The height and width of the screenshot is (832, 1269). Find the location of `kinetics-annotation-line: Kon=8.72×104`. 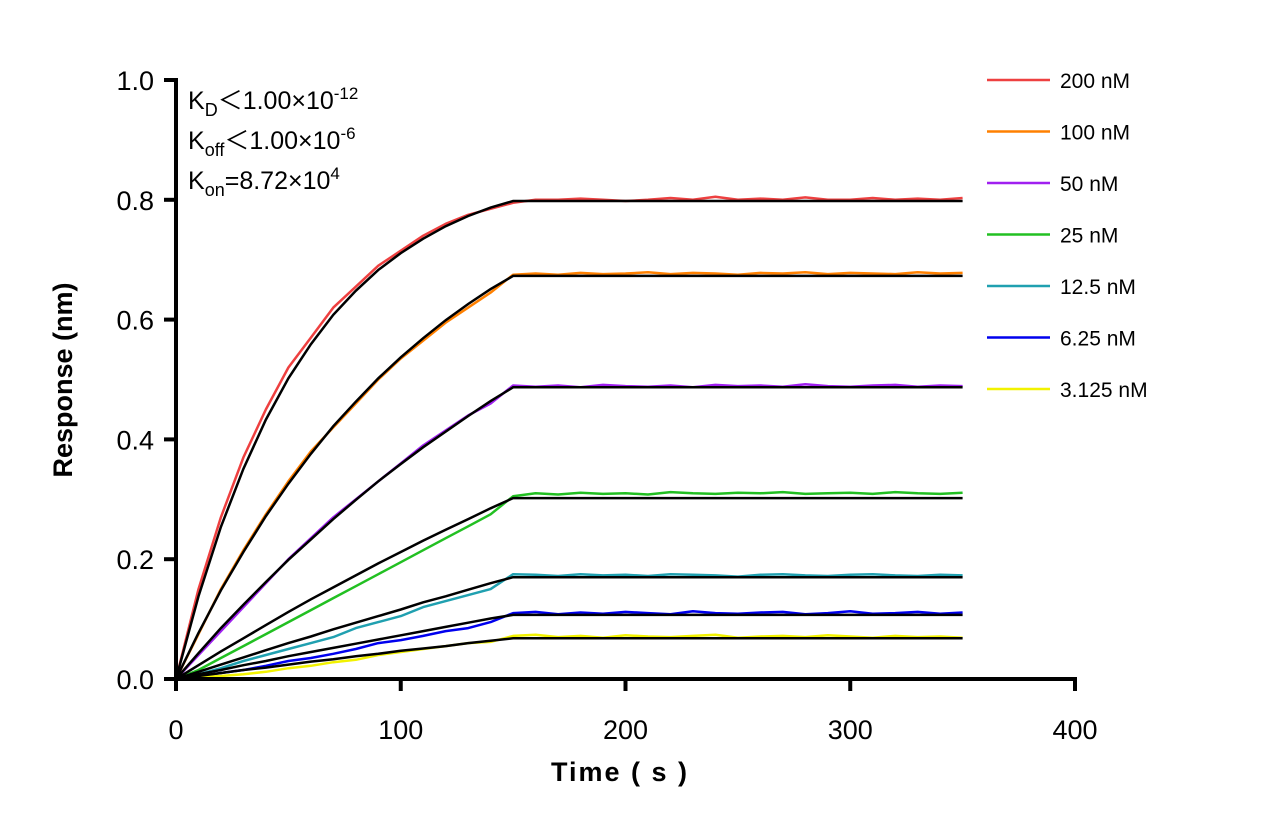

kinetics-annotation-line: Kon=8.72×104 is located at coordinates (264, 182).